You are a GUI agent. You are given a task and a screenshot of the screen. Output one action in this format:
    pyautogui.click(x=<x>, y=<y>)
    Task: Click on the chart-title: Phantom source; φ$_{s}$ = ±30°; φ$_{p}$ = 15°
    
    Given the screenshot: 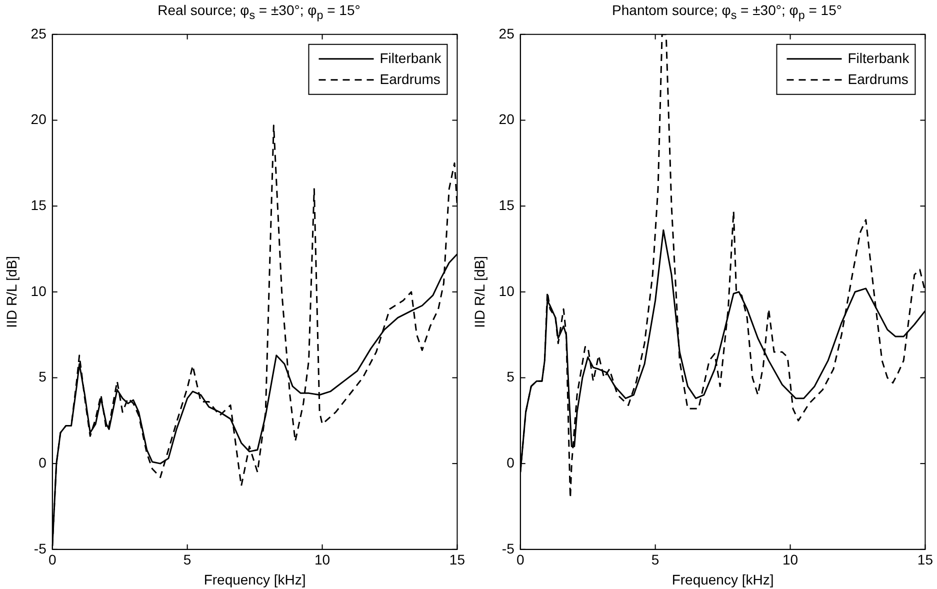 What is the action you would take?
    pyautogui.click(x=727, y=12)
    